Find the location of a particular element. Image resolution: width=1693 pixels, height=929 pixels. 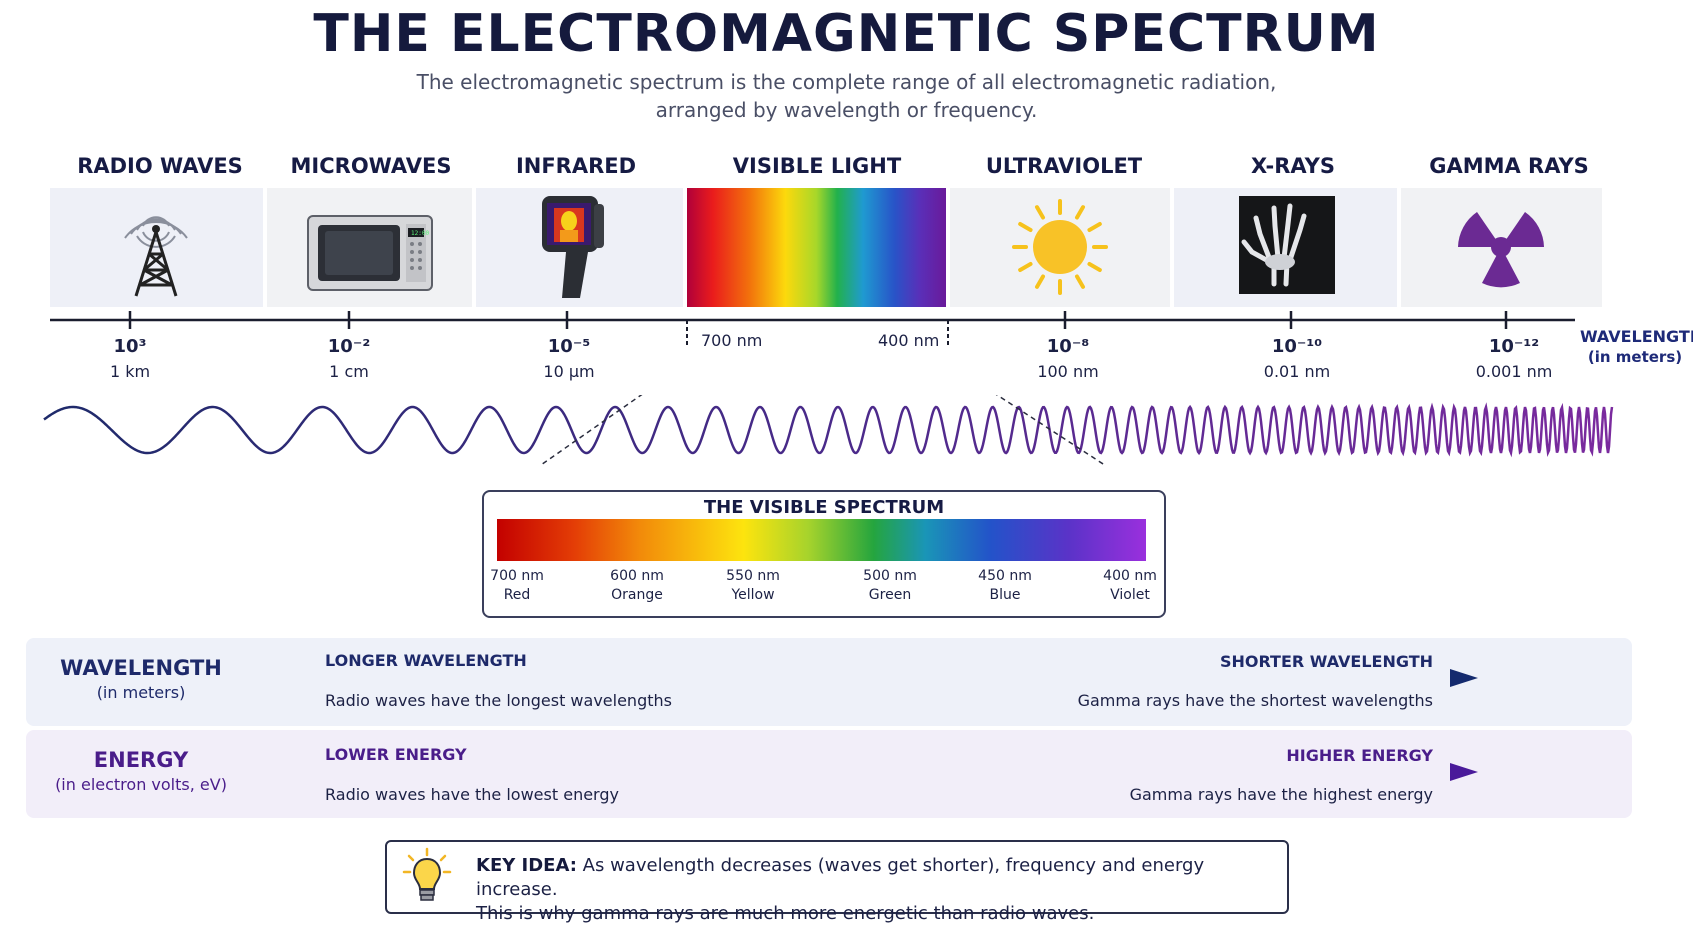

thermal-camera-icon is located at coordinates (573, 247).